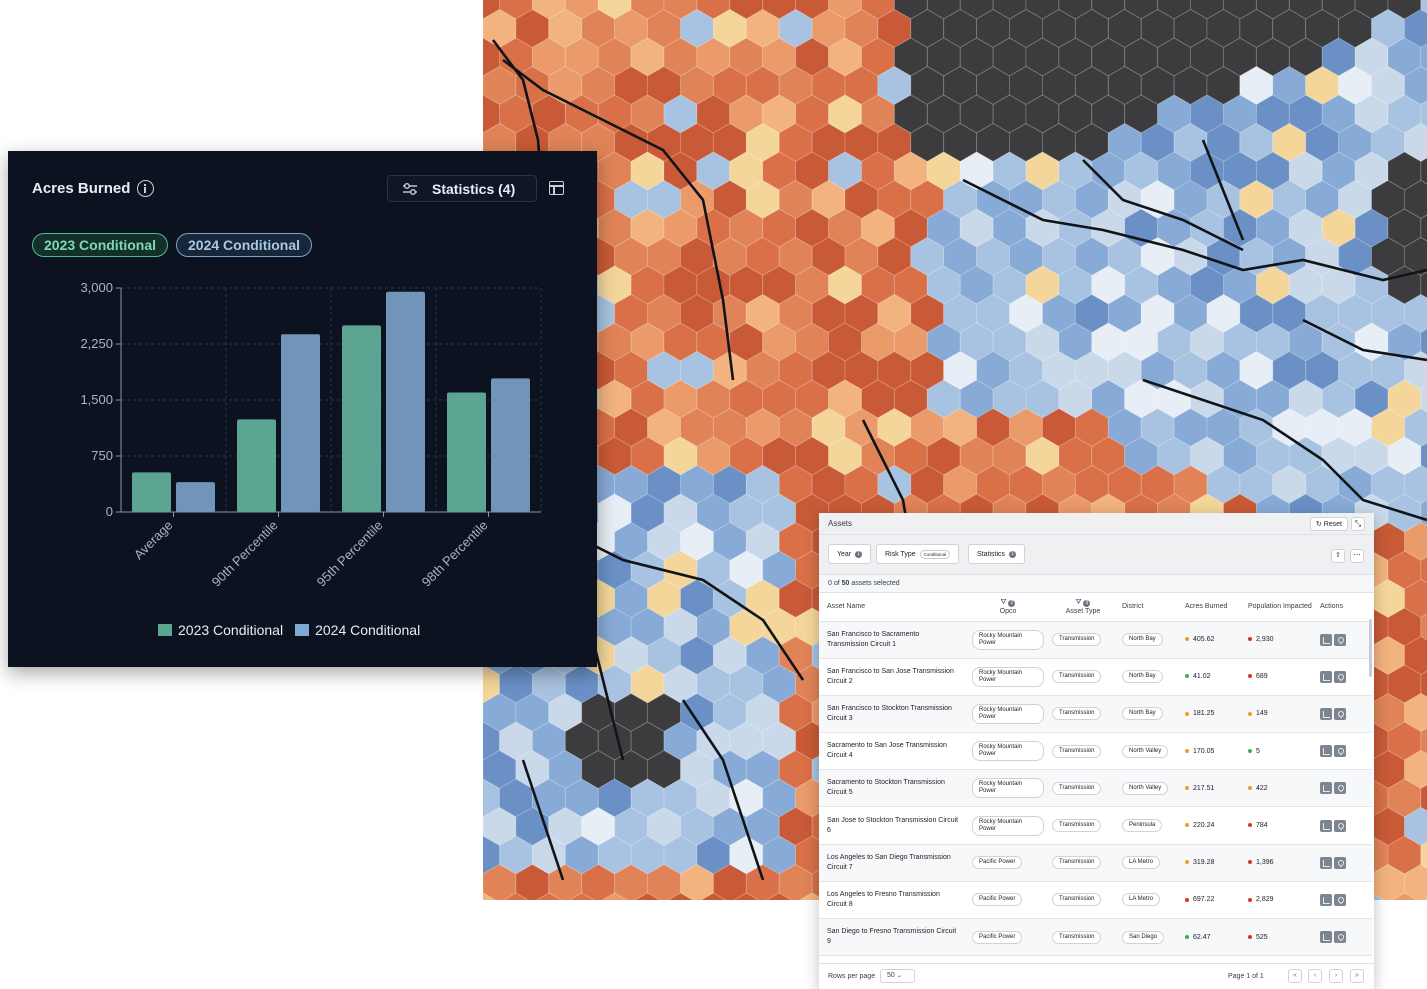 The image size is (1427, 989). I want to click on share-icon: ⇧, so click(1338, 556).